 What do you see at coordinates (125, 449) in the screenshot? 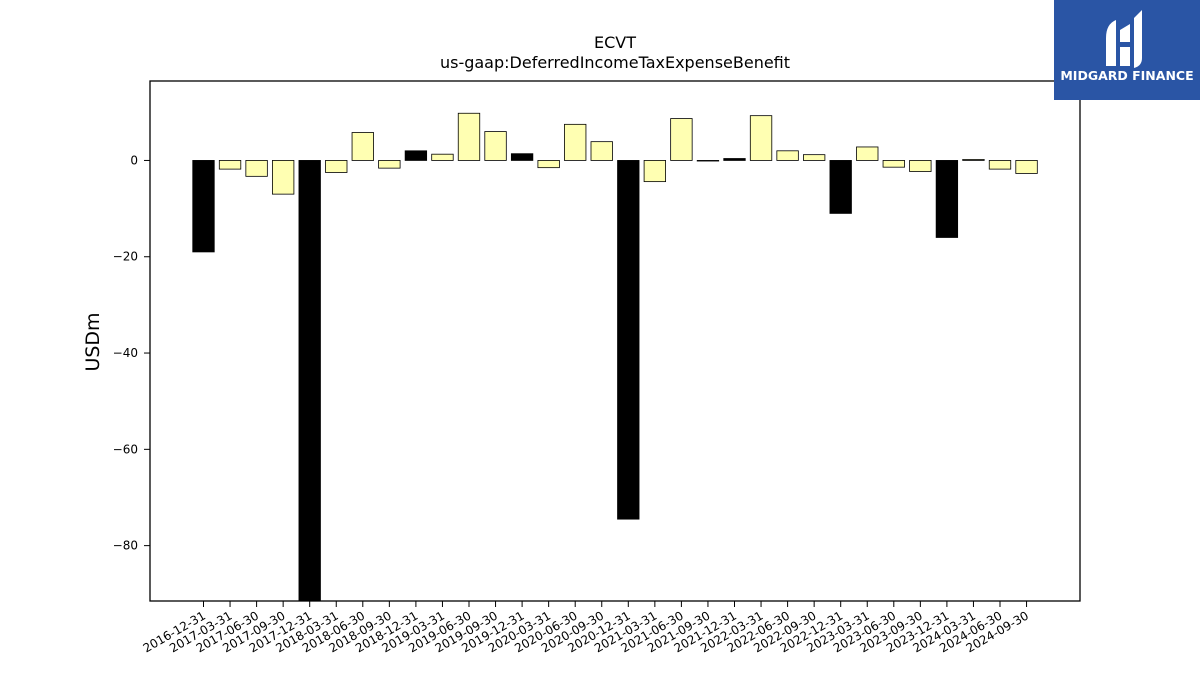
I see `y-tick-label: −60` at bounding box center [125, 449].